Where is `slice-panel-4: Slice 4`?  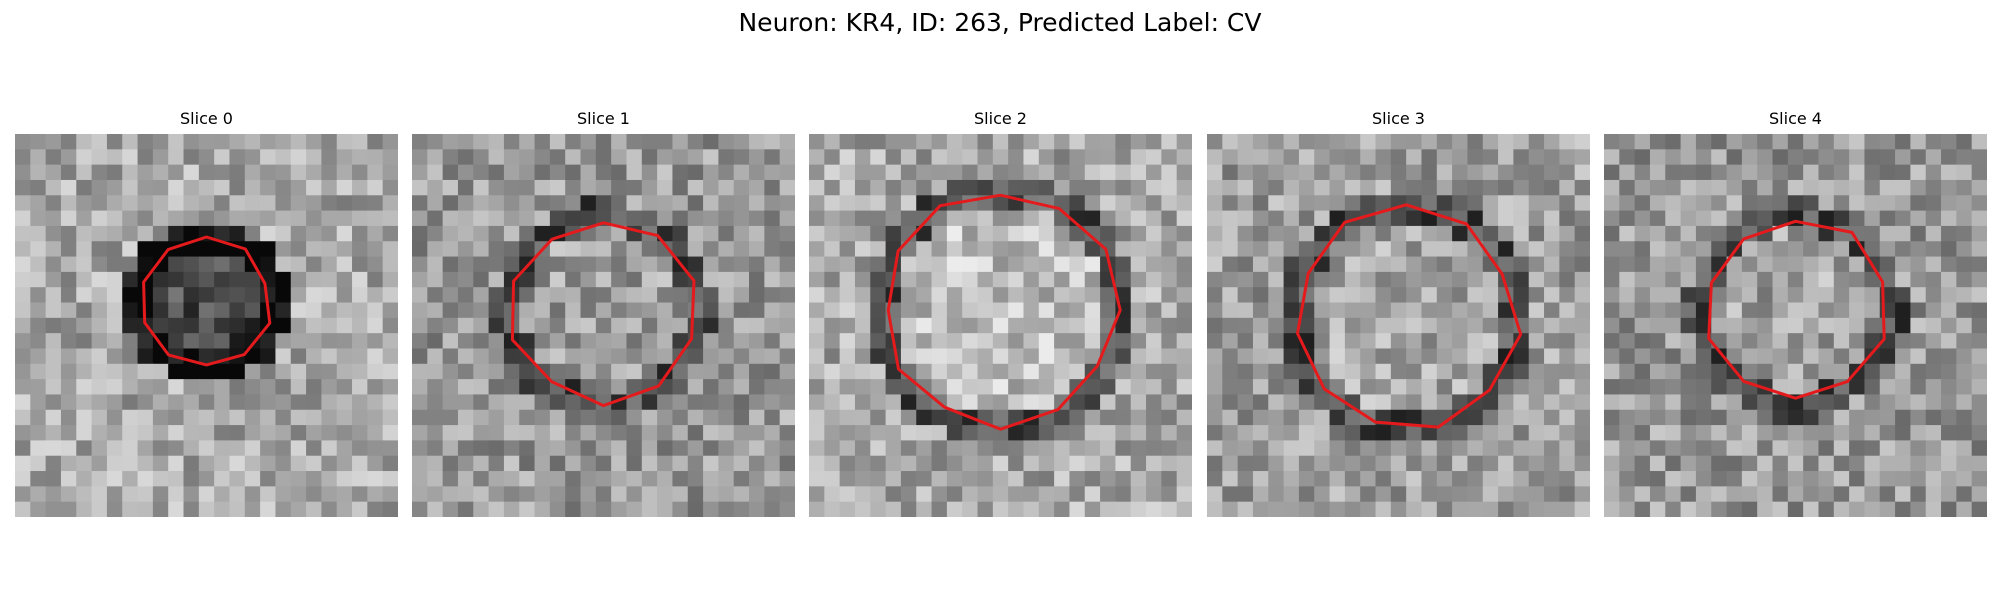
slice-panel-4: Slice 4 is located at coordinates (1795, 312).